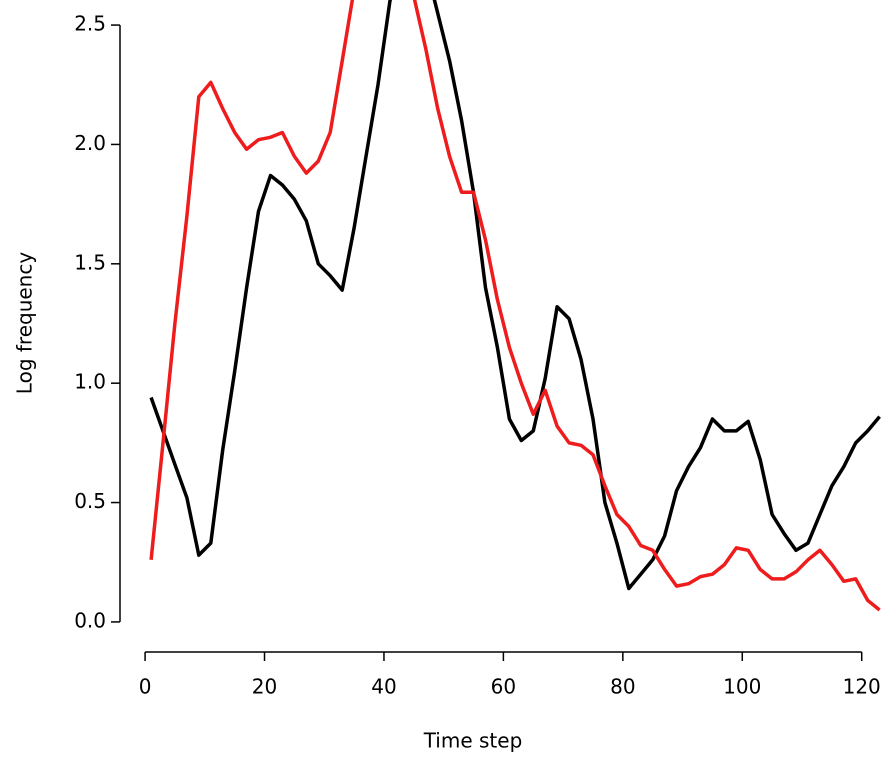 The width and height of the screenshot is (885, 761). Describe the element at coordinates (90, 143) in the screenshot. I see `y-tick-label: 2.0` at that location.